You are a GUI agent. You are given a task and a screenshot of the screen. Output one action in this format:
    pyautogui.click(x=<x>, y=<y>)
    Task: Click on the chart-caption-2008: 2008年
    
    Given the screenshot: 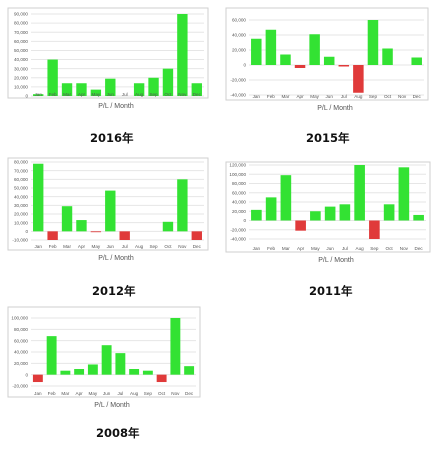 What is the action you would take?
    pyautogui.click(x=118, y=433)
    